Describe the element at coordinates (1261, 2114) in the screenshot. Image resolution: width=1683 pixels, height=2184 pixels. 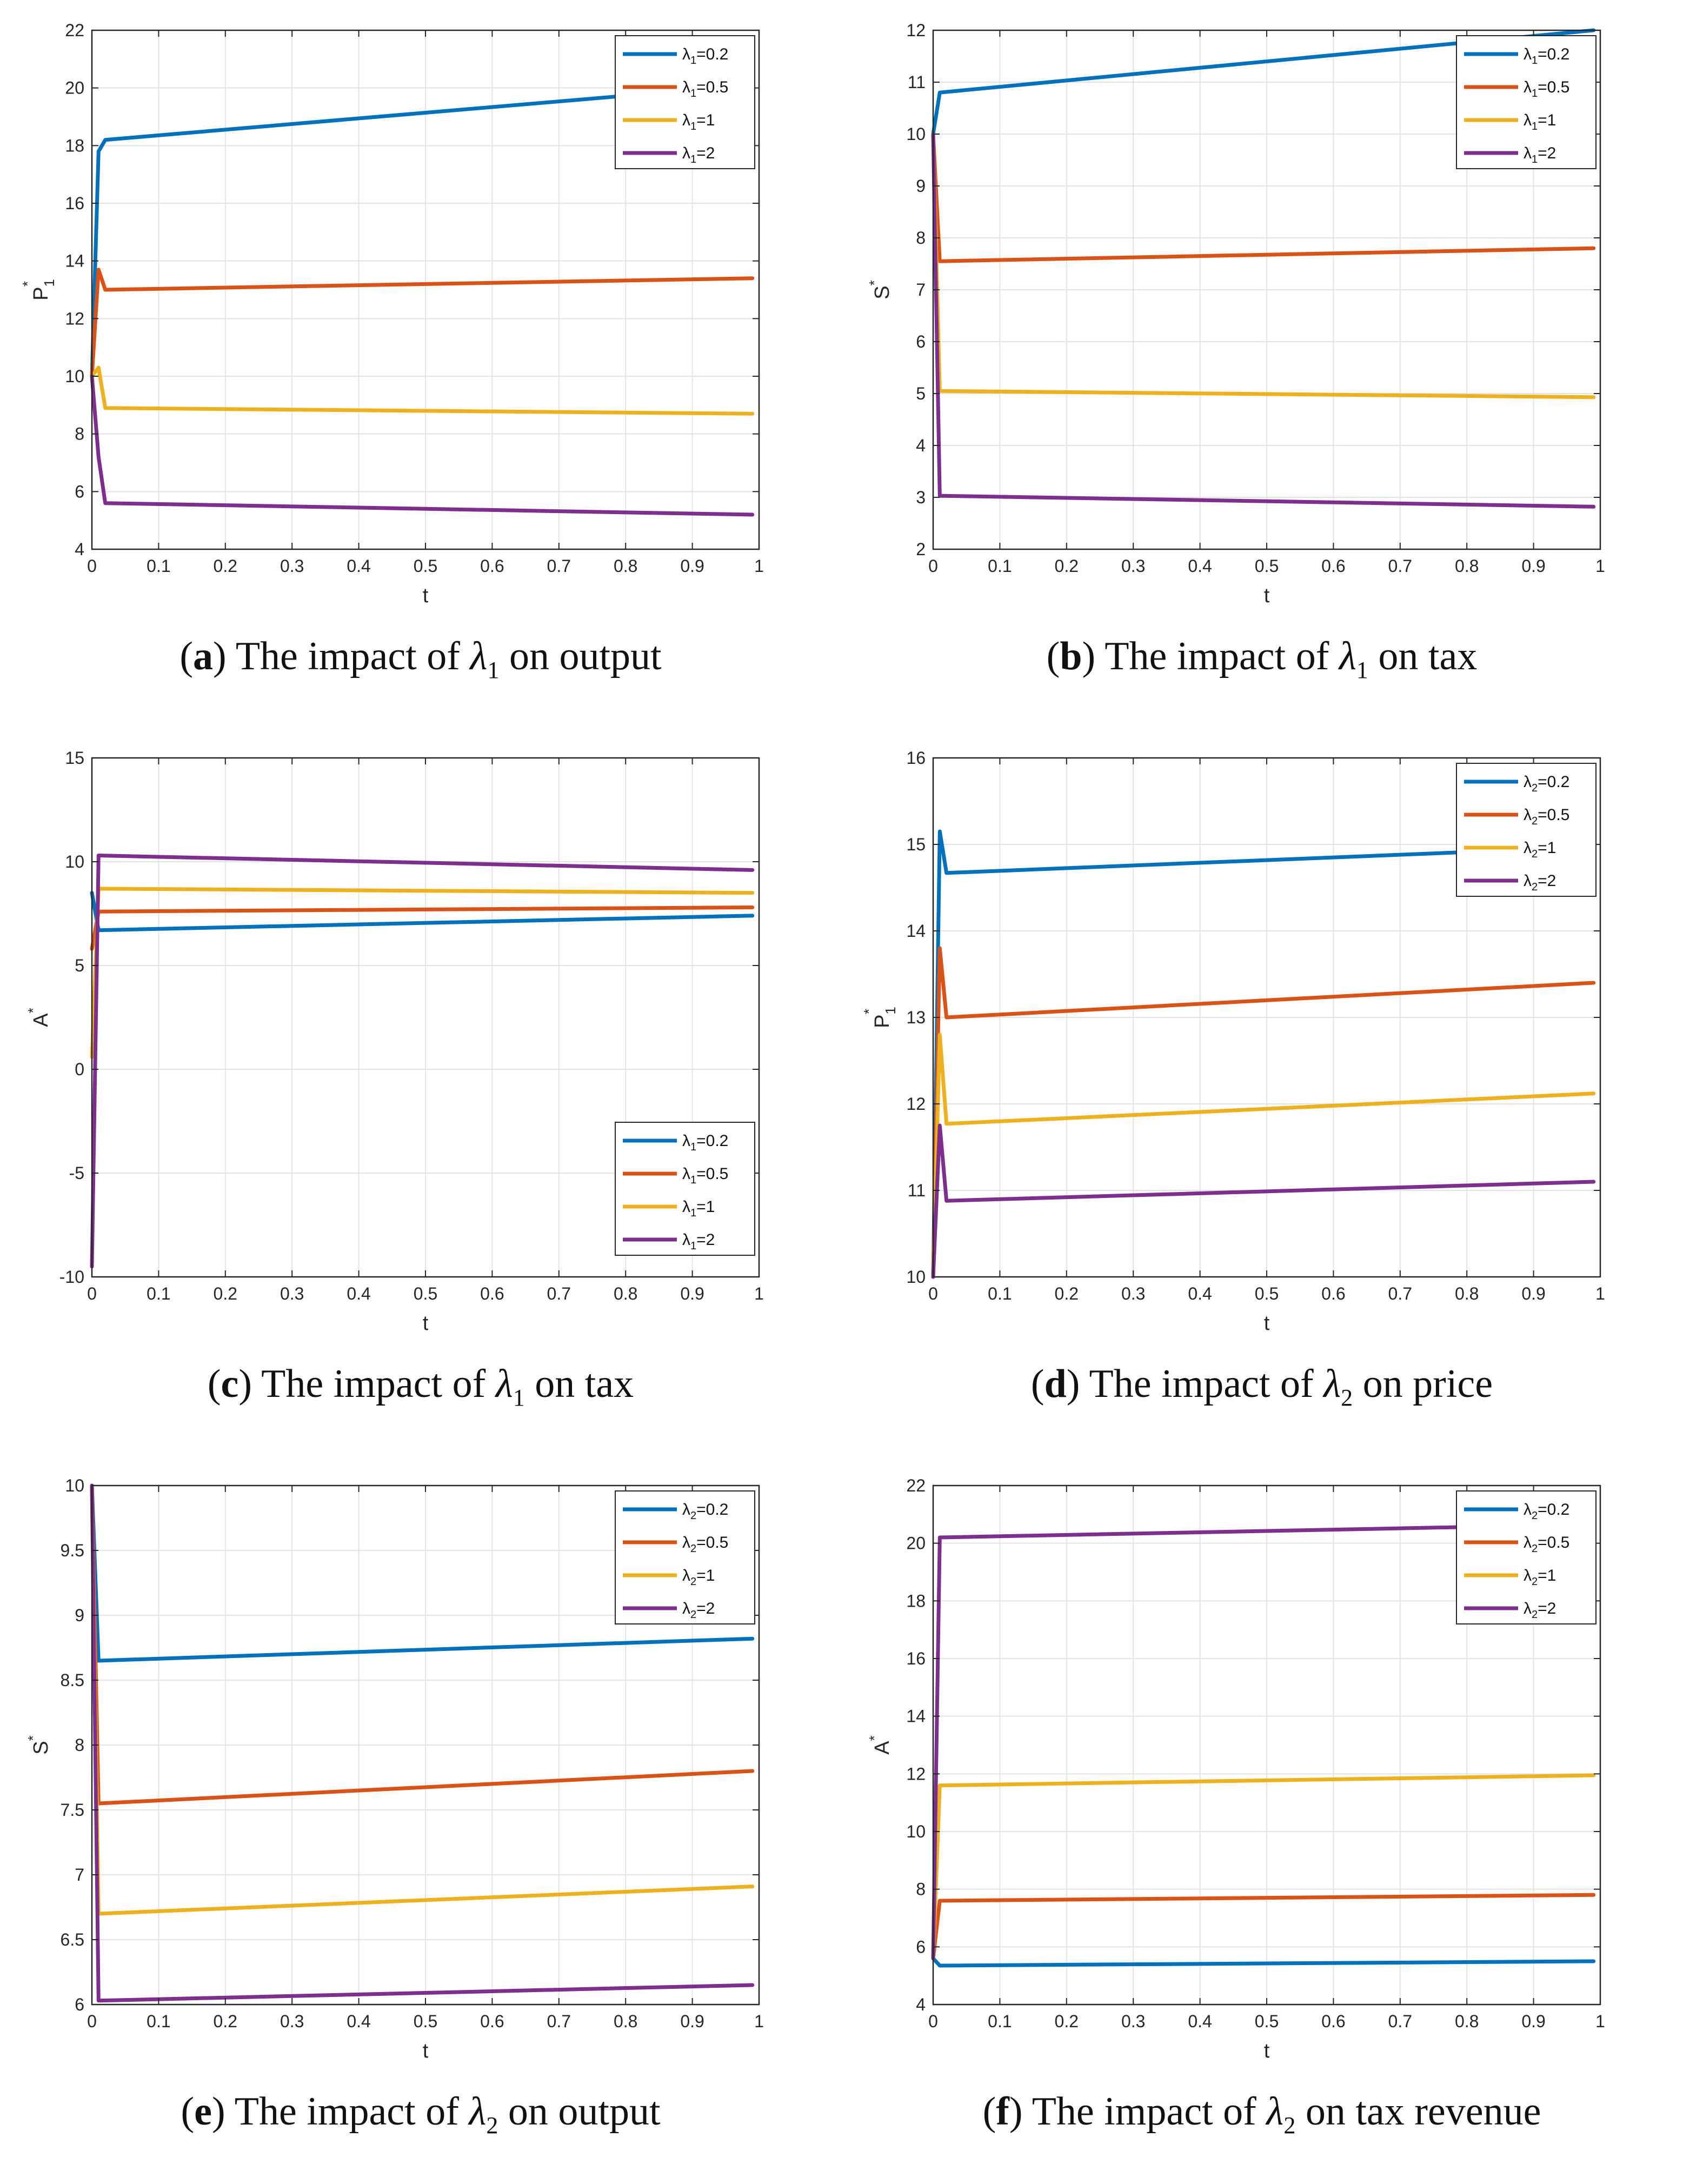
I see `caption-f: (f) The impact of λ2 on tax revenue` at that location.